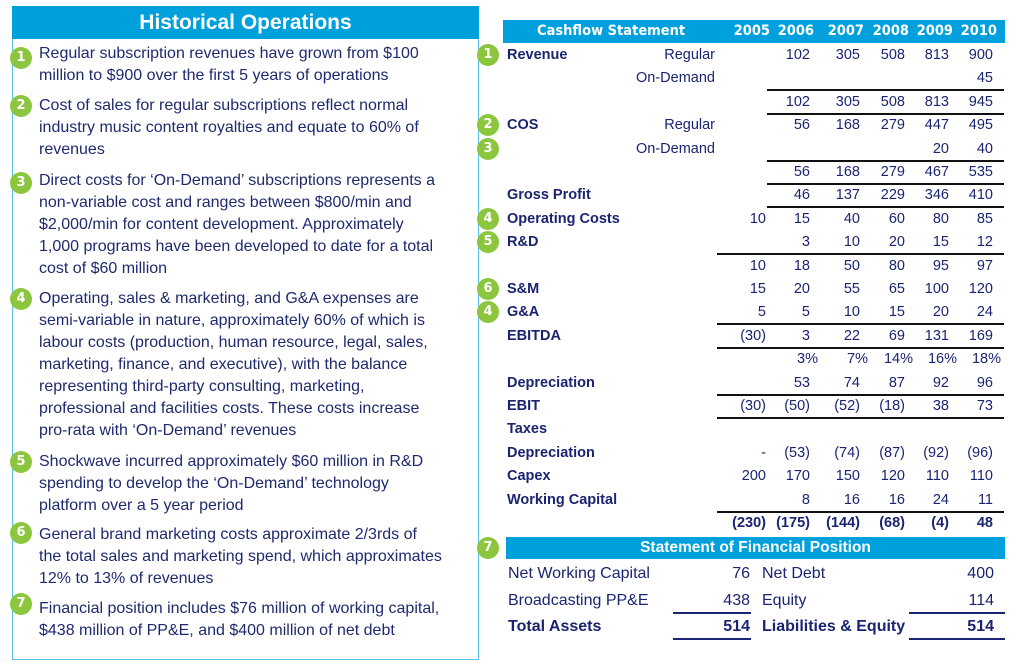 The image size is (1018, 665). What do you see at coordinates (942, 359) in the screenshot?
I see `cell-value: 16%` at bounding box center [942, 359].